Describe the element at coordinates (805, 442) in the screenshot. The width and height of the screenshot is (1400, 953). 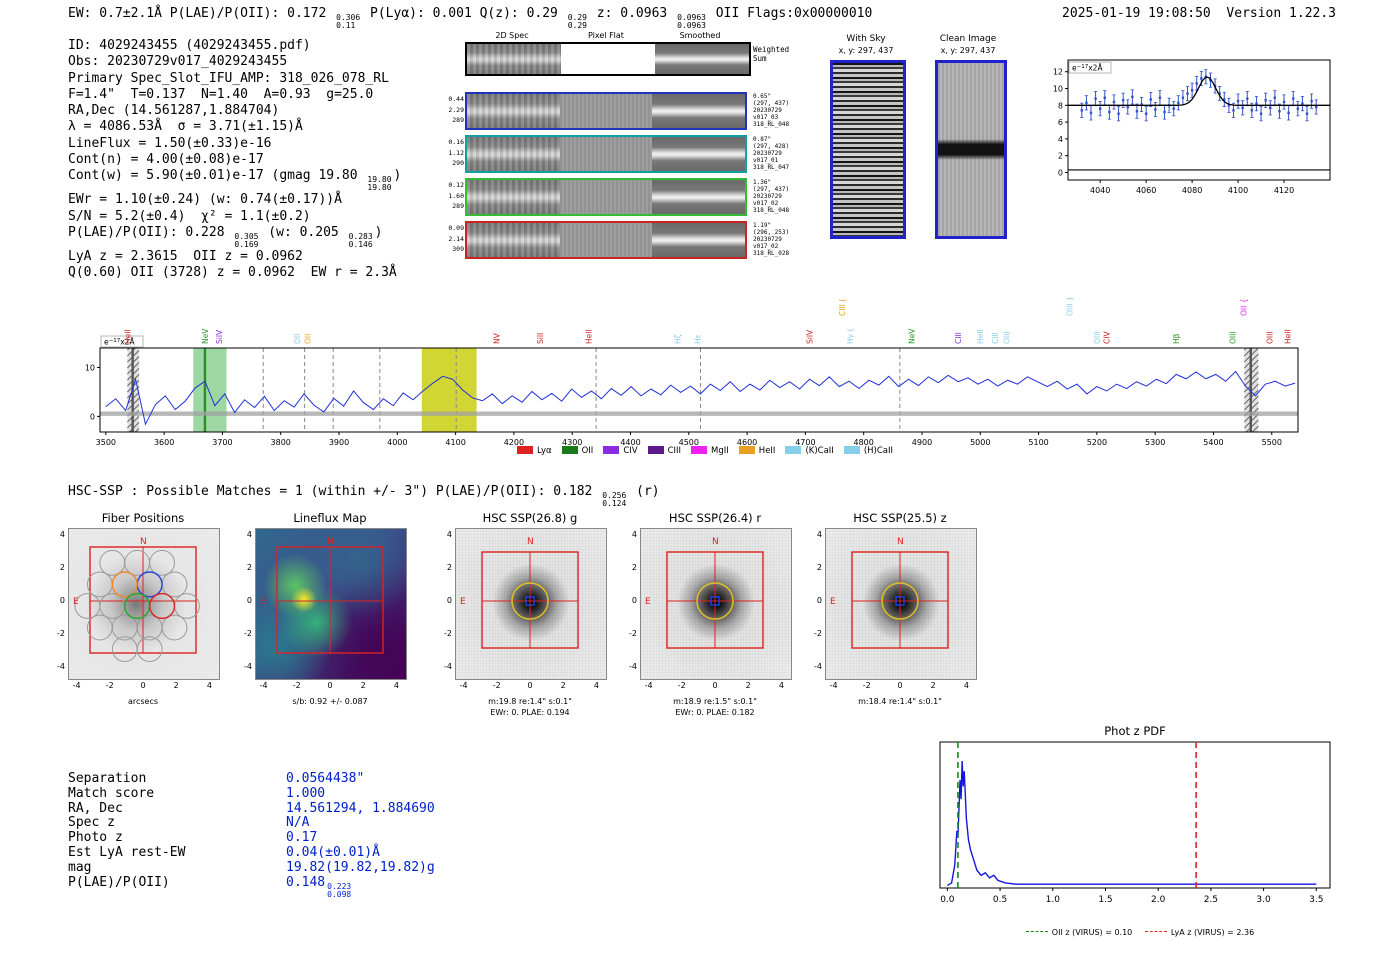
I see `x-tick-label: 4700` at that location.